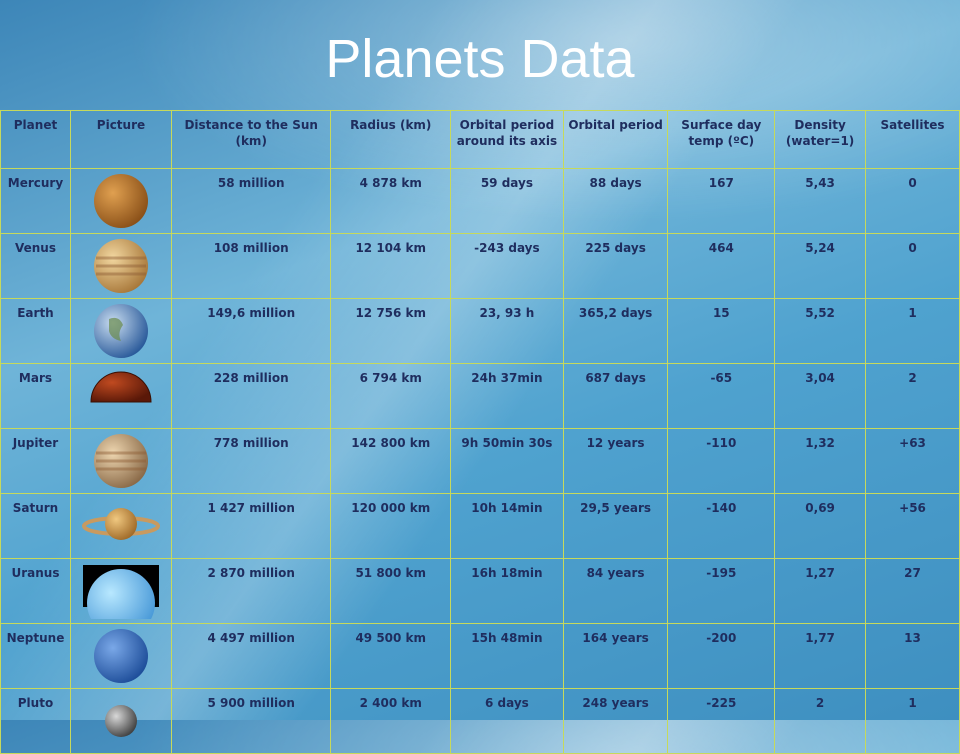  What do you see at coordinates (615, 139) in the screenshot?
I see `header-cell: Orbital period` at bounding box center [615, 139].